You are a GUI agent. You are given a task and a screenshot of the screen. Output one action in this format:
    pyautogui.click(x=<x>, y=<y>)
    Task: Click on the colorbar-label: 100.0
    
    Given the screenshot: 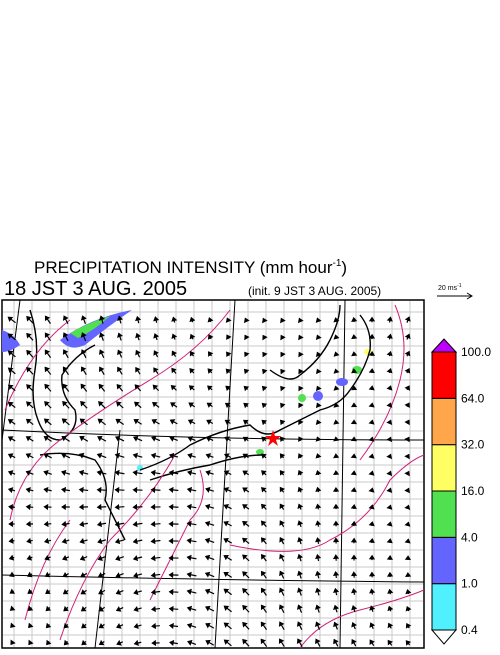 What is the action you would take?
    pyautogui.click(x=476, y=352)
    